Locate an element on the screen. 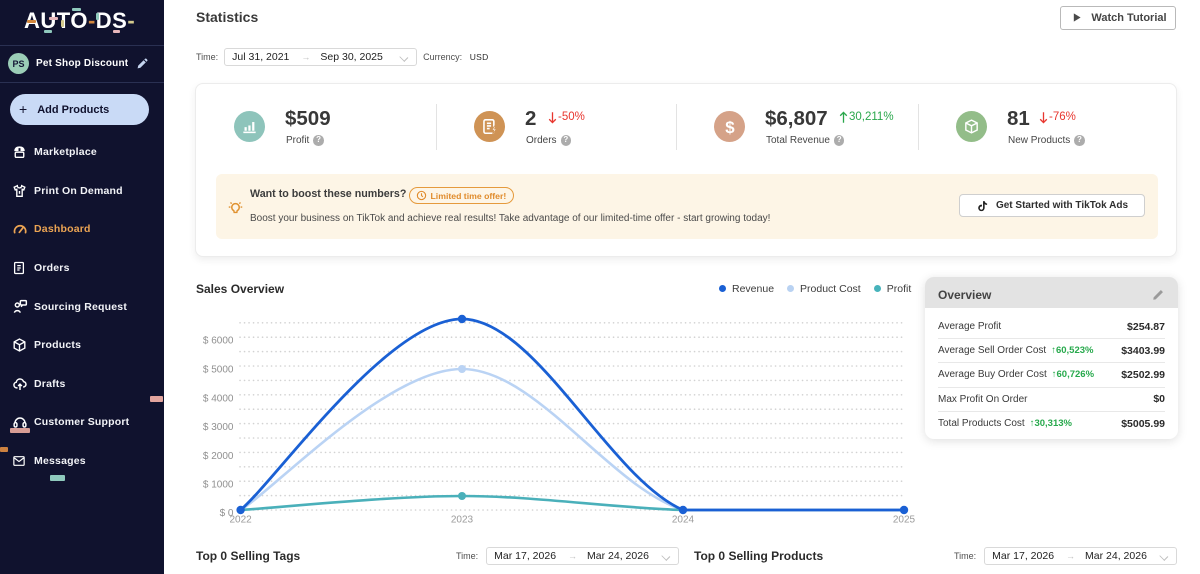  svg-text: $ 2000 is located at coordinates (218, 456).